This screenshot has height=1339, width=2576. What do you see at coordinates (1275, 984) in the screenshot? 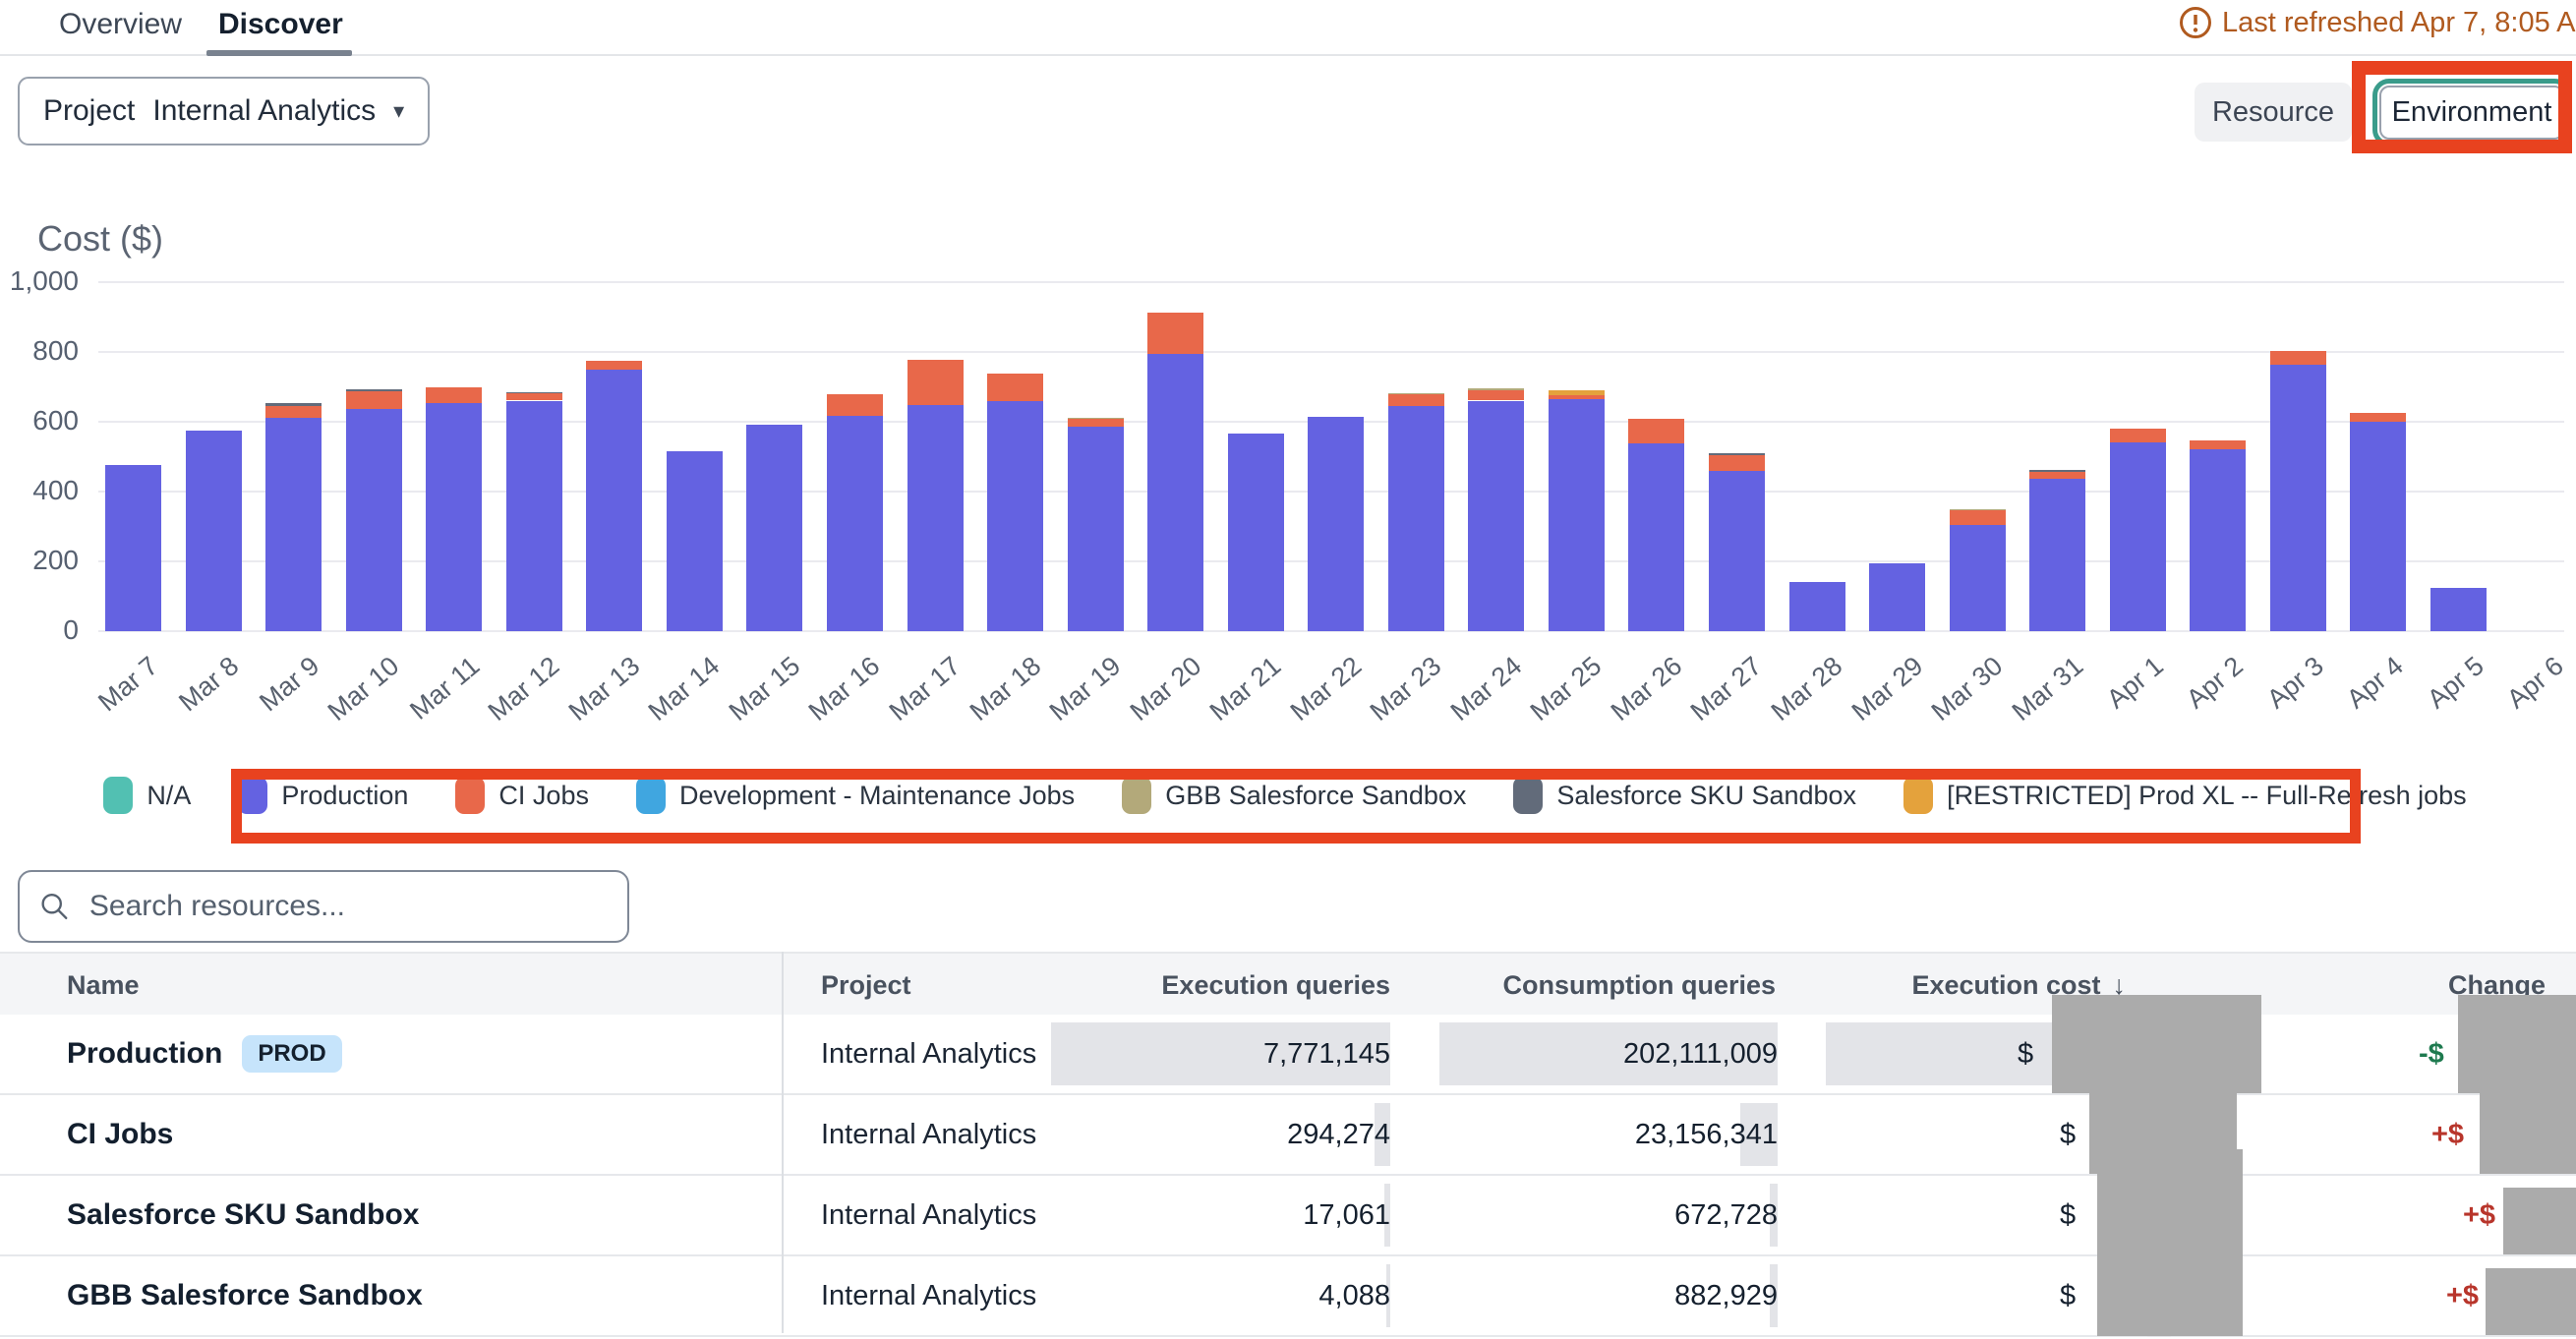
I see `col-header-execution-queries: Execution queries` at bounding box center [1275, 984].